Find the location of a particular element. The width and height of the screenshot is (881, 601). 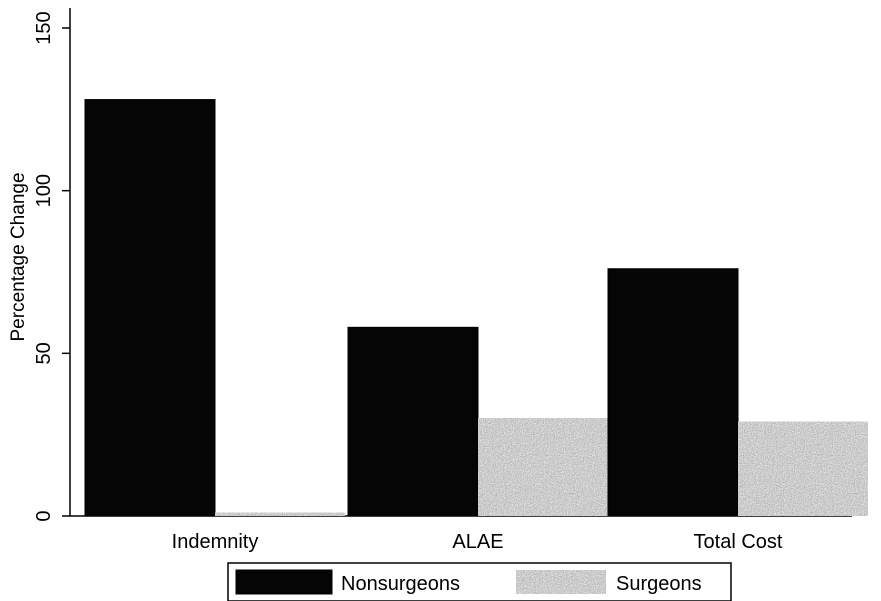

legend-box is located at coordinates (479, 581).